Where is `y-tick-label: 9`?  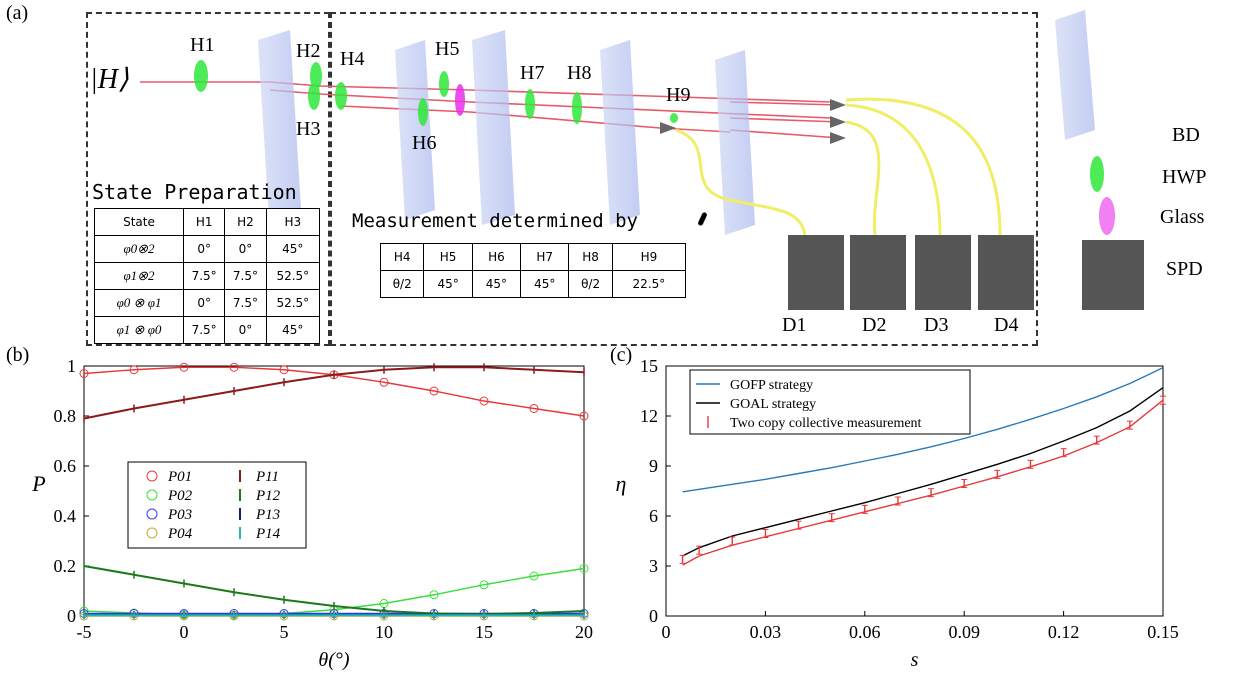 y-tick-label: 9 is located at coordinates (653, 466).